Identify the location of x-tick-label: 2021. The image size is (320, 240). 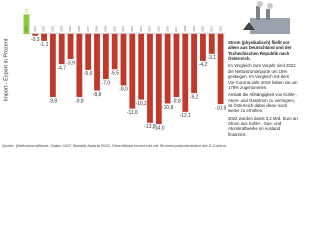
(211, 28).